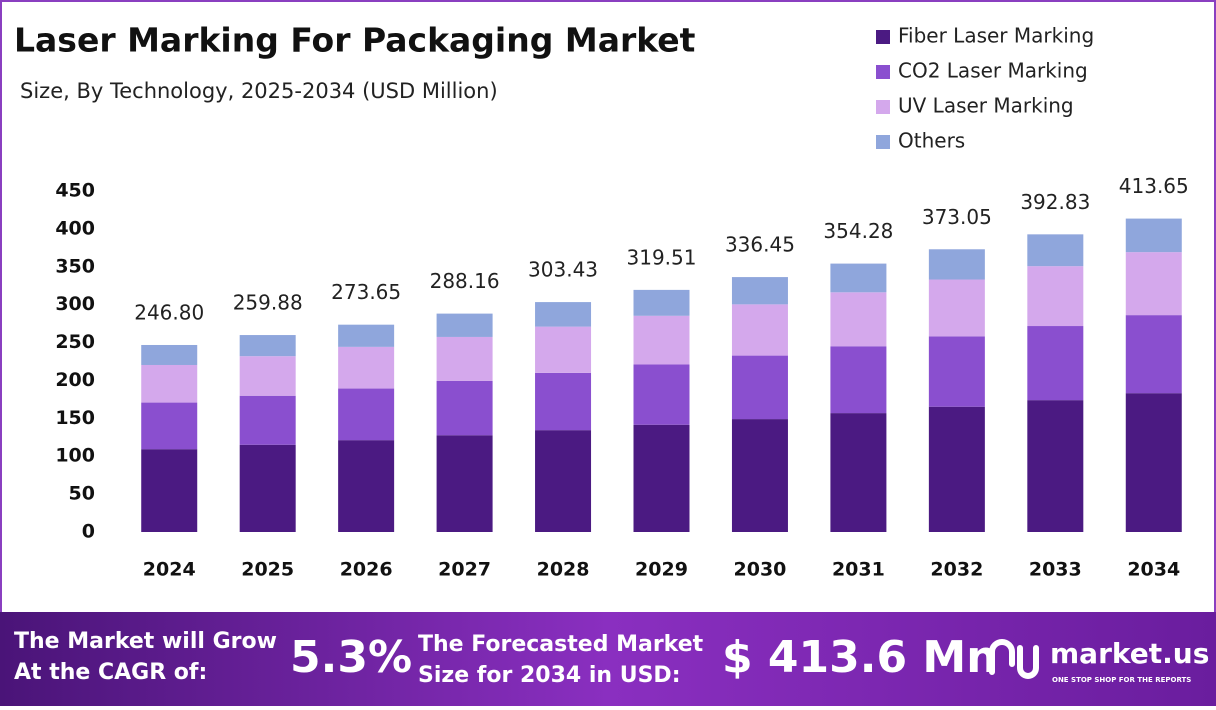 This screenshot has width=1216, height=710. I want to click on x-tick-label: 2025, so click(267, 570).